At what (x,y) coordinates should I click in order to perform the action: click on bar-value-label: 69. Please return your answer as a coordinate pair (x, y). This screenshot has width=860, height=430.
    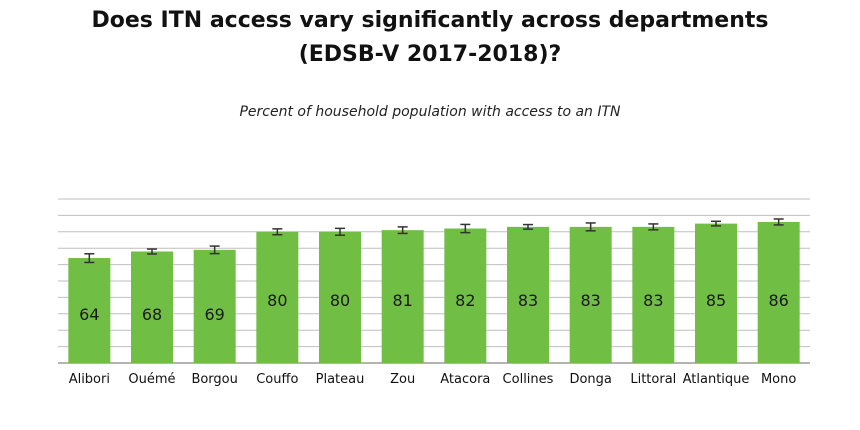
    Looking at the image, I should click on (214, 314).